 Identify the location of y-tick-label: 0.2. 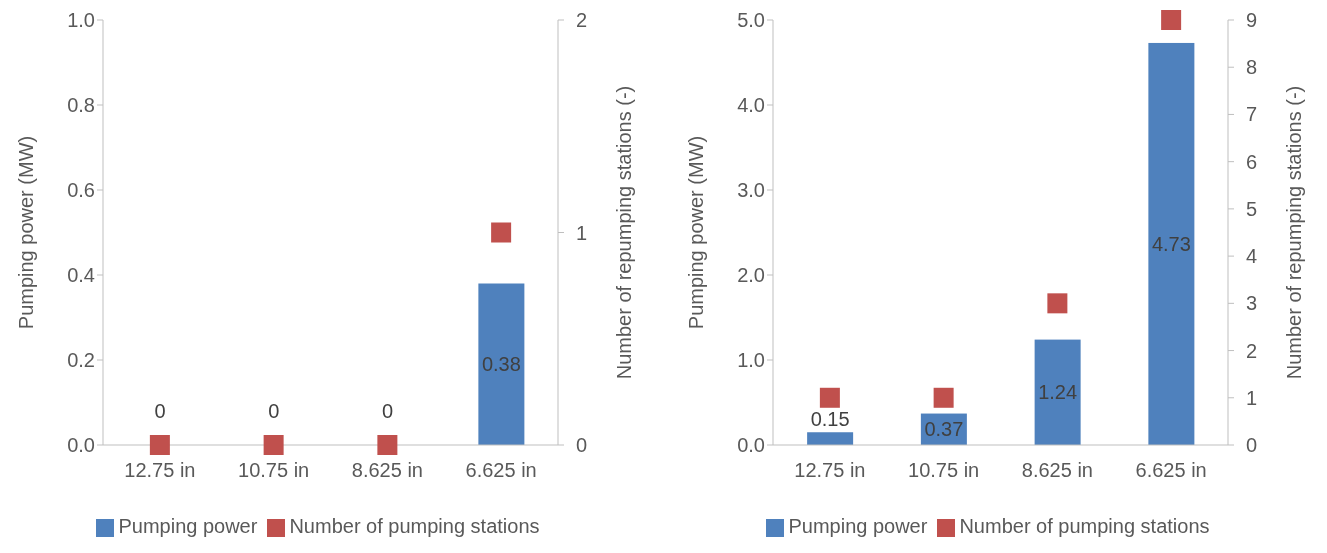
(81, 360).